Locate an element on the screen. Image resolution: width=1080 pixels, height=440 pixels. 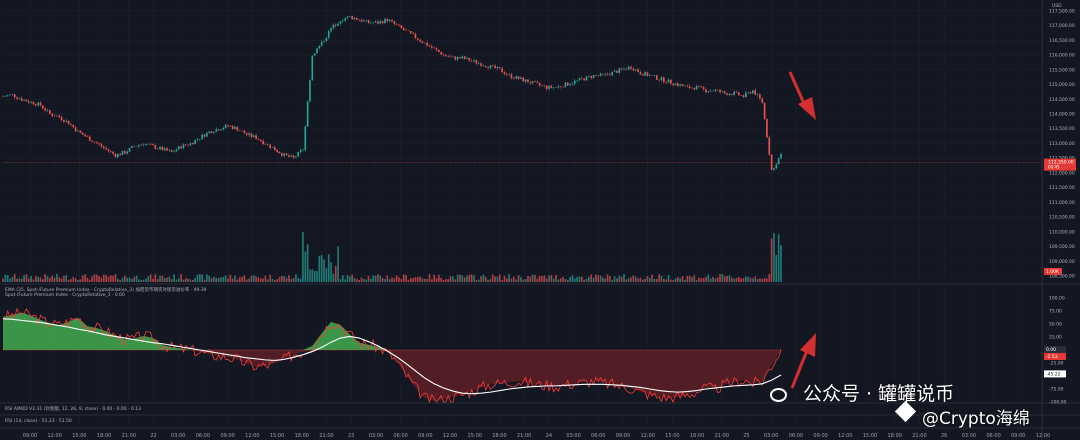
time-tick-label: 09:00 is located at coordinates (30, 436).